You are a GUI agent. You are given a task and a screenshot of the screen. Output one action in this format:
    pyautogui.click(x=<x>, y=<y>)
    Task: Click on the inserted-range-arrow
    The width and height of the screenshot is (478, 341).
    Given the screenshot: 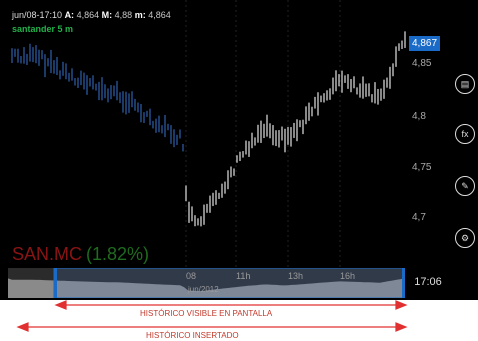 What is the action you would take?
    pyautogui.click(x=212, y=327)
    